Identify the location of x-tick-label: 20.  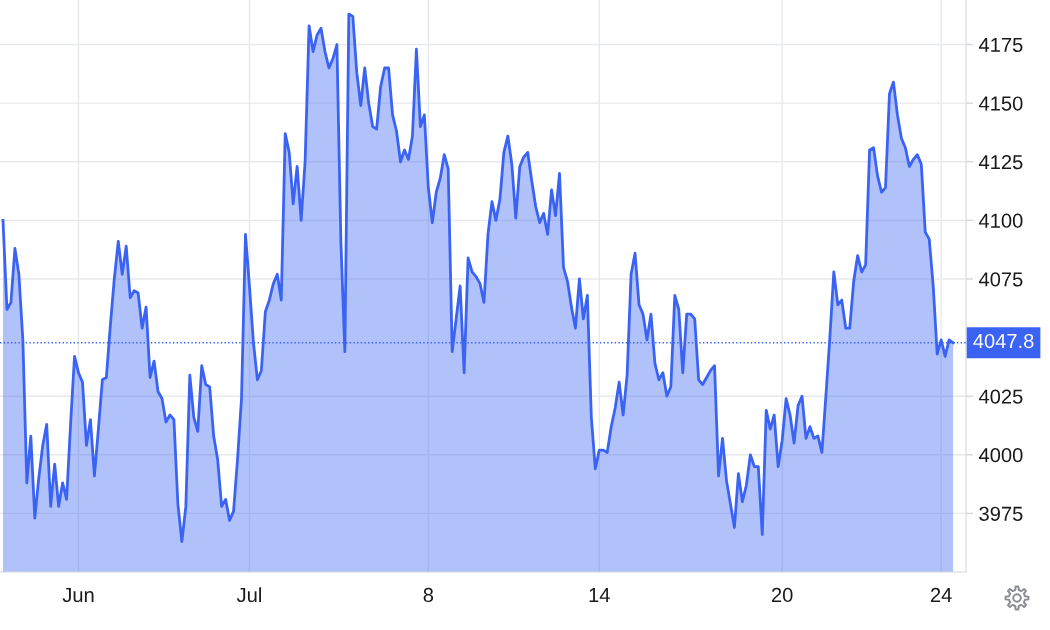
(782, 595).